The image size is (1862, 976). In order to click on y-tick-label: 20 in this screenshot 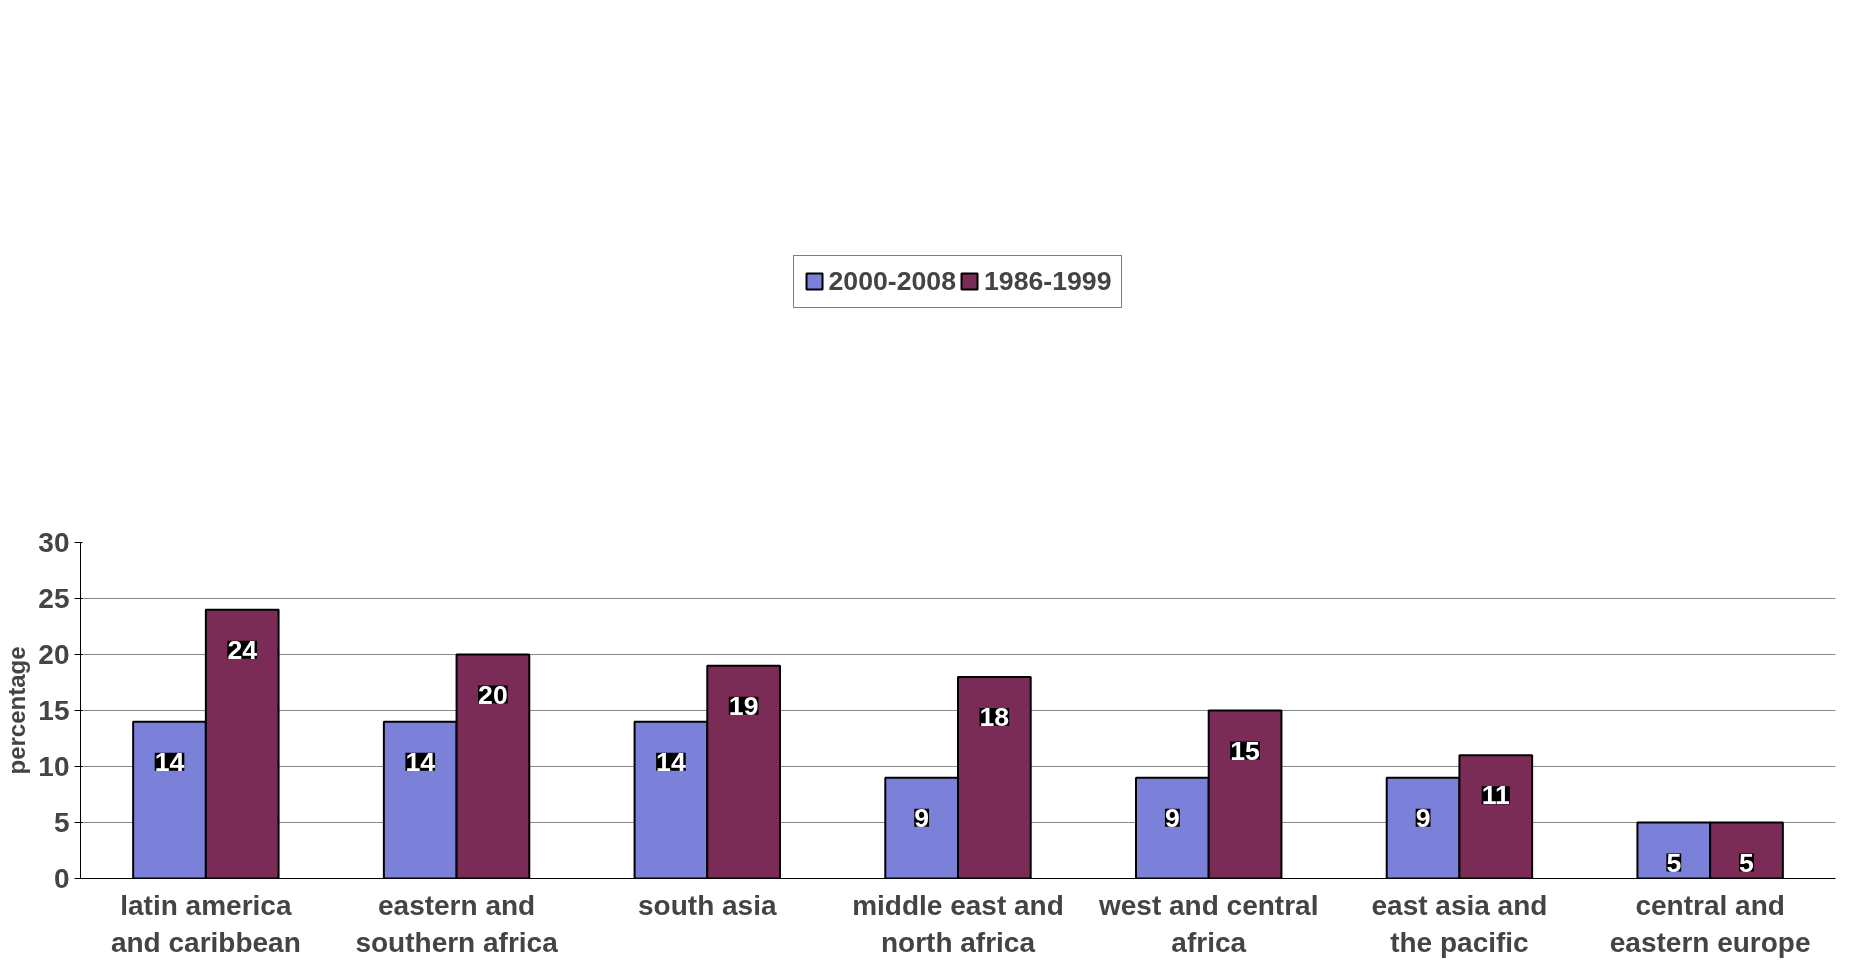, I will do `click(54, 654)`.